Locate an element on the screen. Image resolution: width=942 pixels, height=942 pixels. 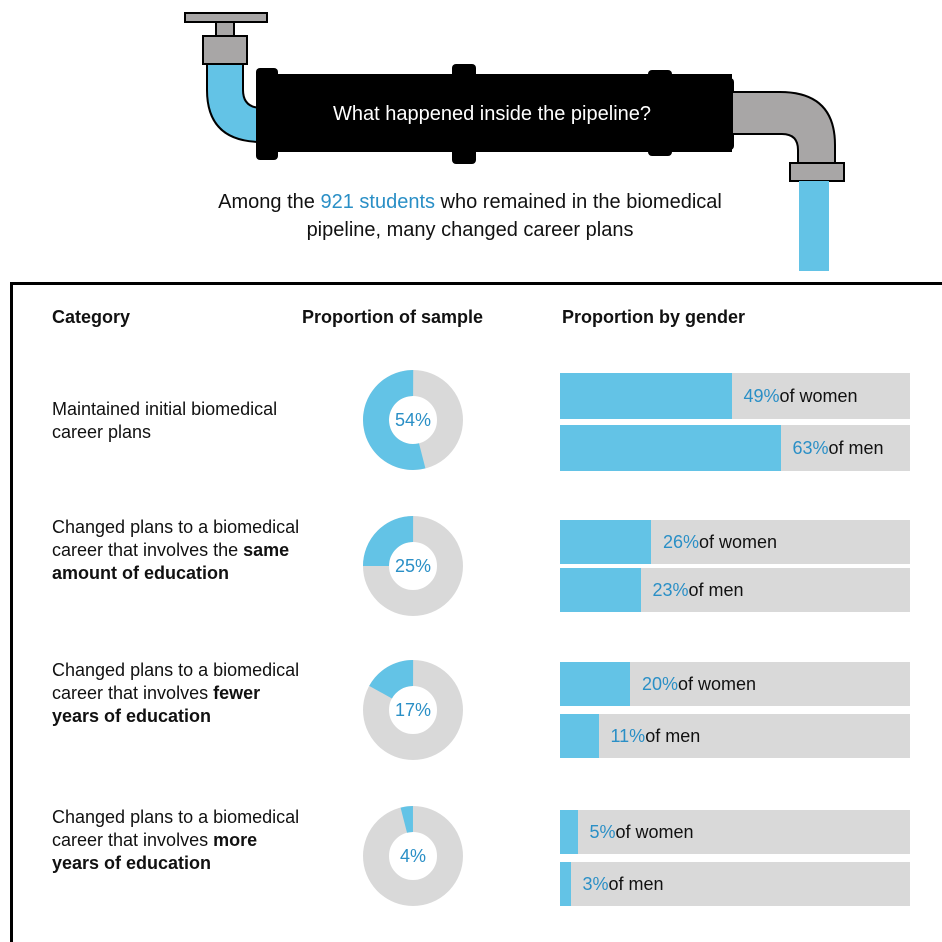
donut-value-label: 54% is located at coordinates (413, 420).